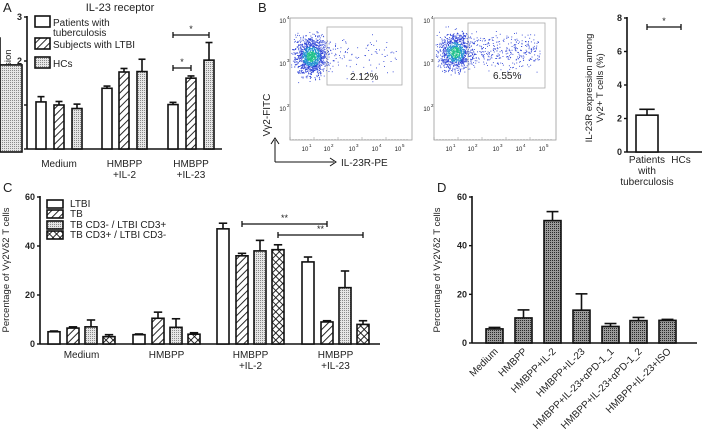  What do you see at coordinates (462, 246) in the screenshot?
I see `y-tick-label: 40` at bounding box center [462, 246].